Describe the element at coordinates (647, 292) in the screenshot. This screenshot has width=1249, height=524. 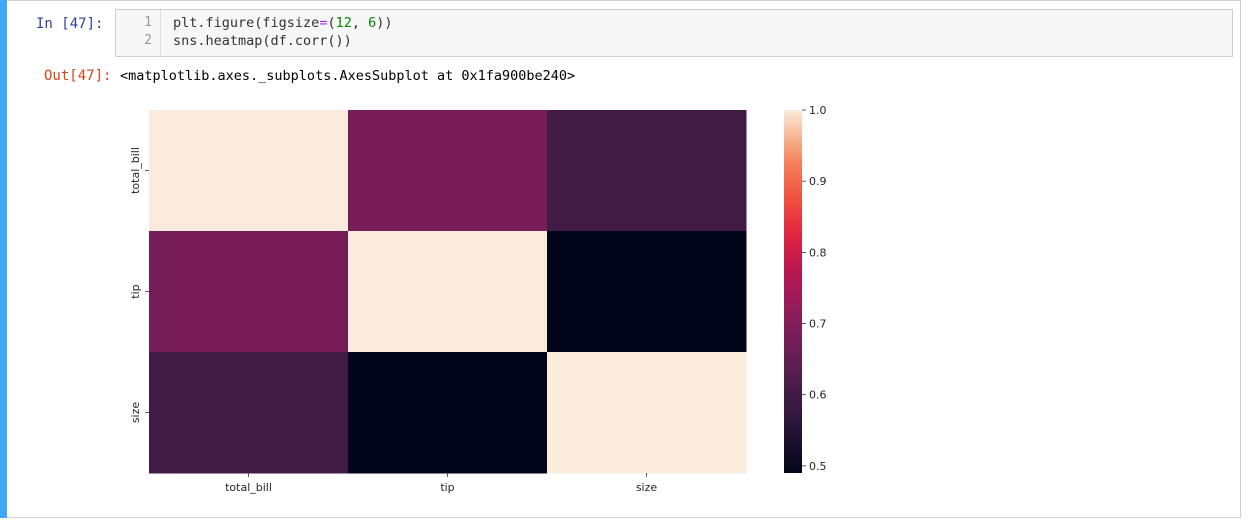
I see `heatmap-cell-tip-size` at that location.